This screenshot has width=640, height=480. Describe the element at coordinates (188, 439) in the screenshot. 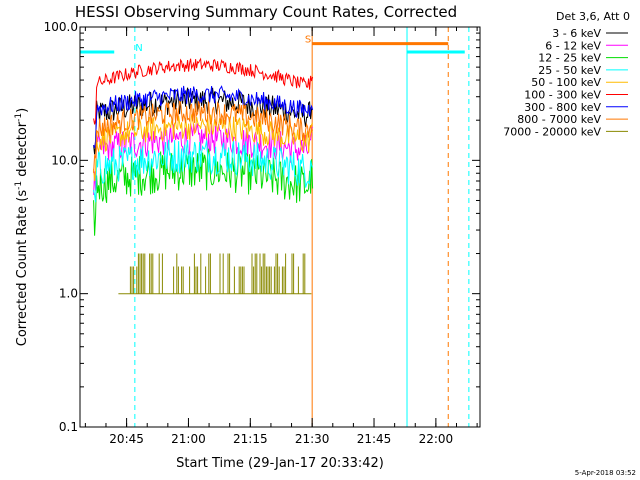

I see `x-tick-label: 21:00` at that location.